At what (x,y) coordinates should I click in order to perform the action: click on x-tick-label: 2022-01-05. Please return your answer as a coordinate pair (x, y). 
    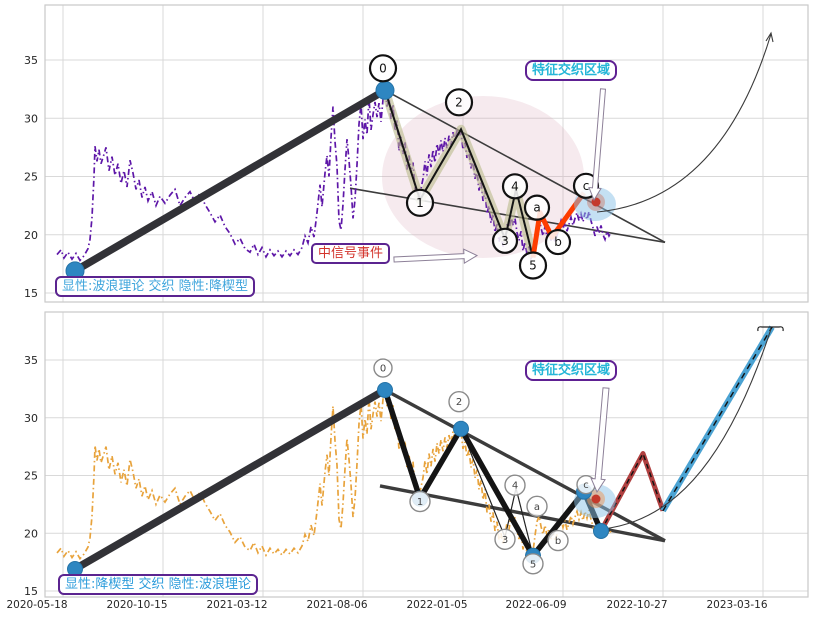
    Looking at the image, I should click on (436, 605).